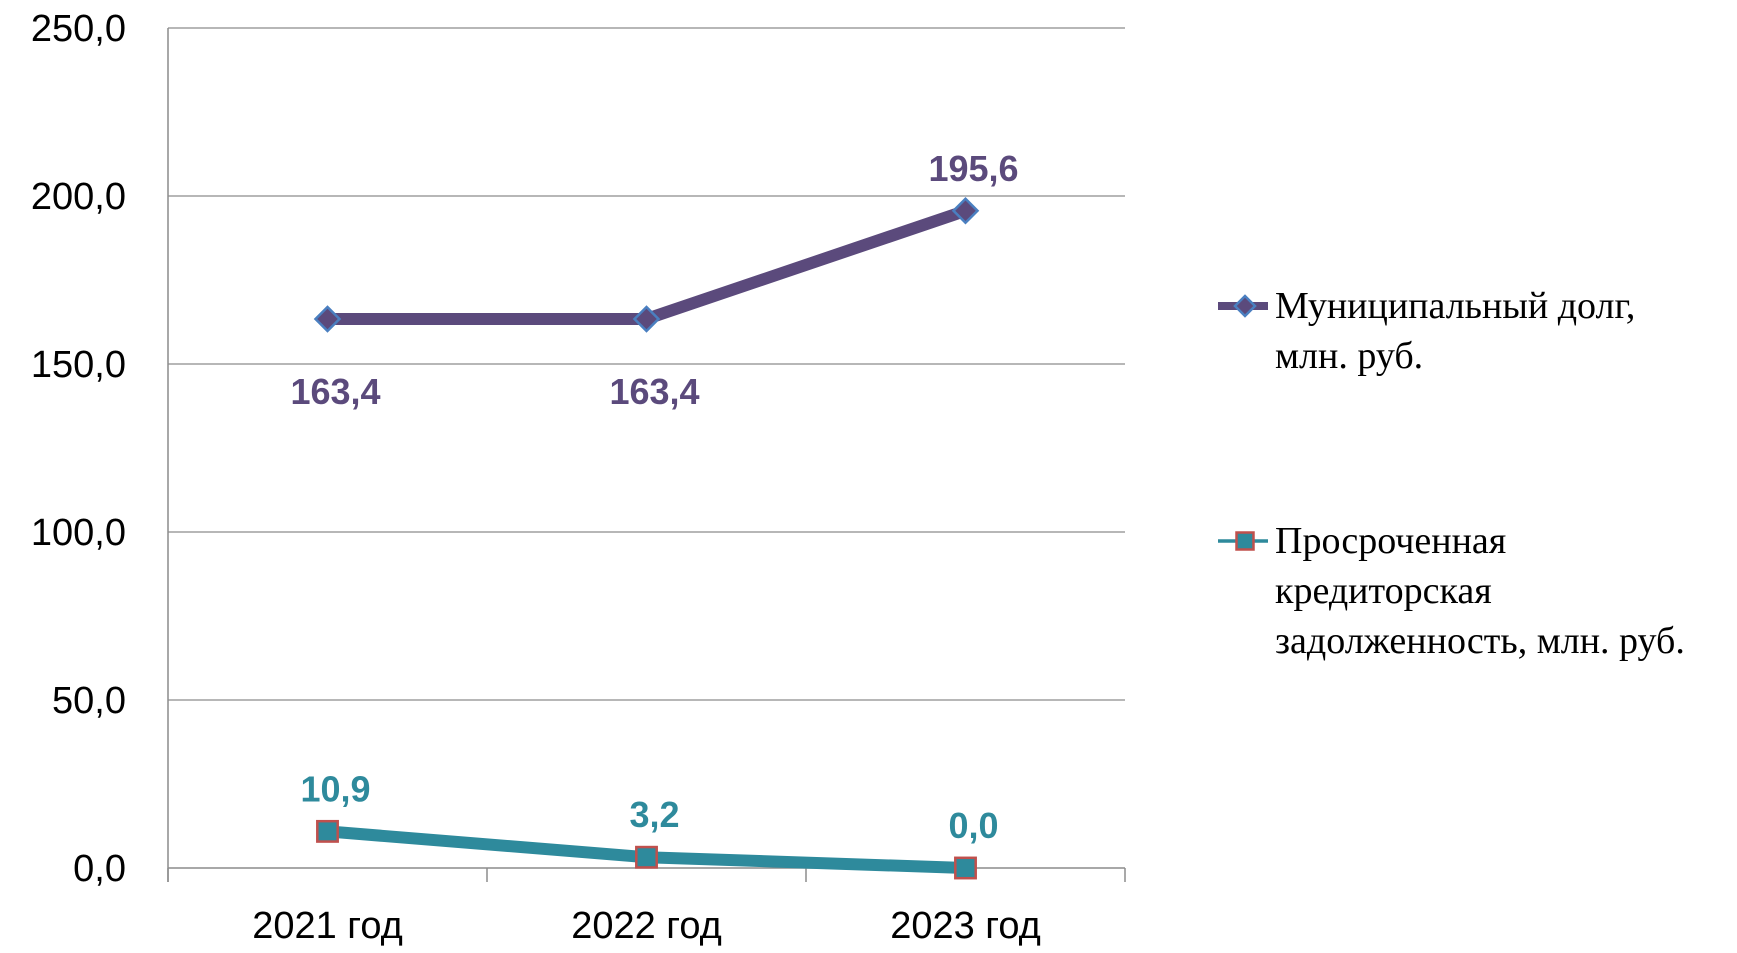 Image resolution: width=1737 pixels, height=953 pixels. What do you see at coordinates (335, 788) in the screenshot?
I see `series-1-data-label-0: 10,9` at bounding box center [335, 788].